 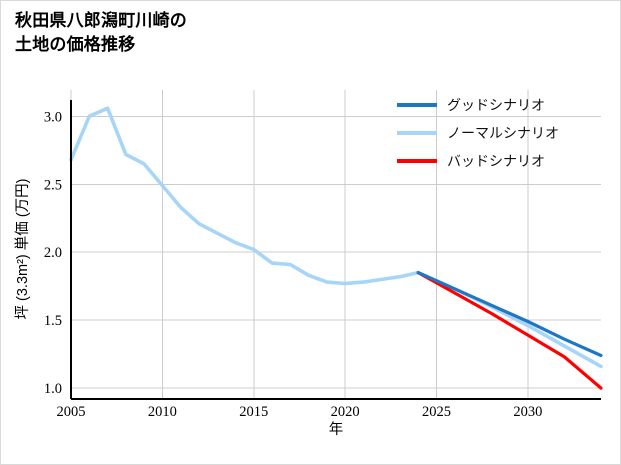 I want to click on y-tick-label: 2.5, so click(x=53, y=185).